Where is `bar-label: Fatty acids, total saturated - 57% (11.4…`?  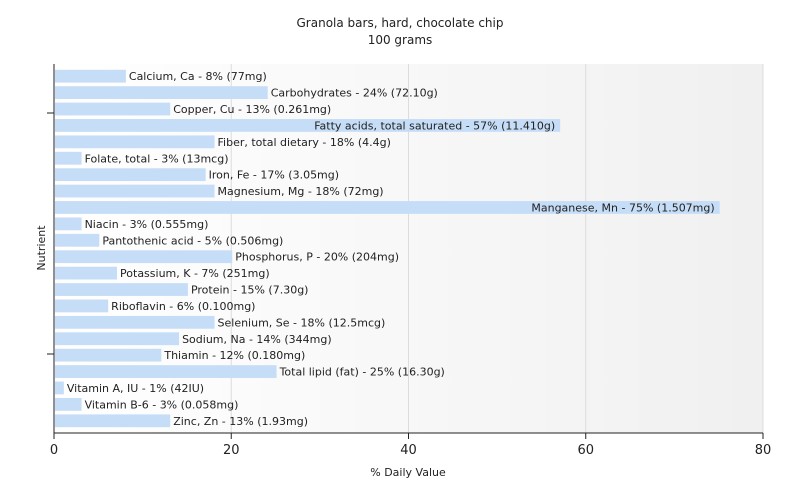 bar-label: Fatty acids, total saturated - 57% (11.4… is located at coordinates (434, 125).